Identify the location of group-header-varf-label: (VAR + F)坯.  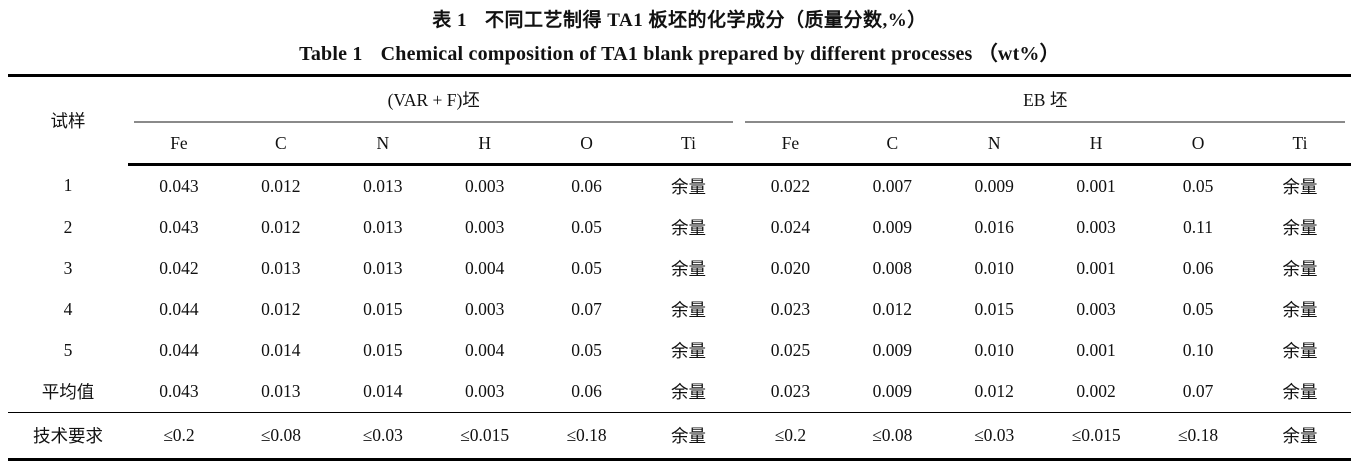
(433, 99).